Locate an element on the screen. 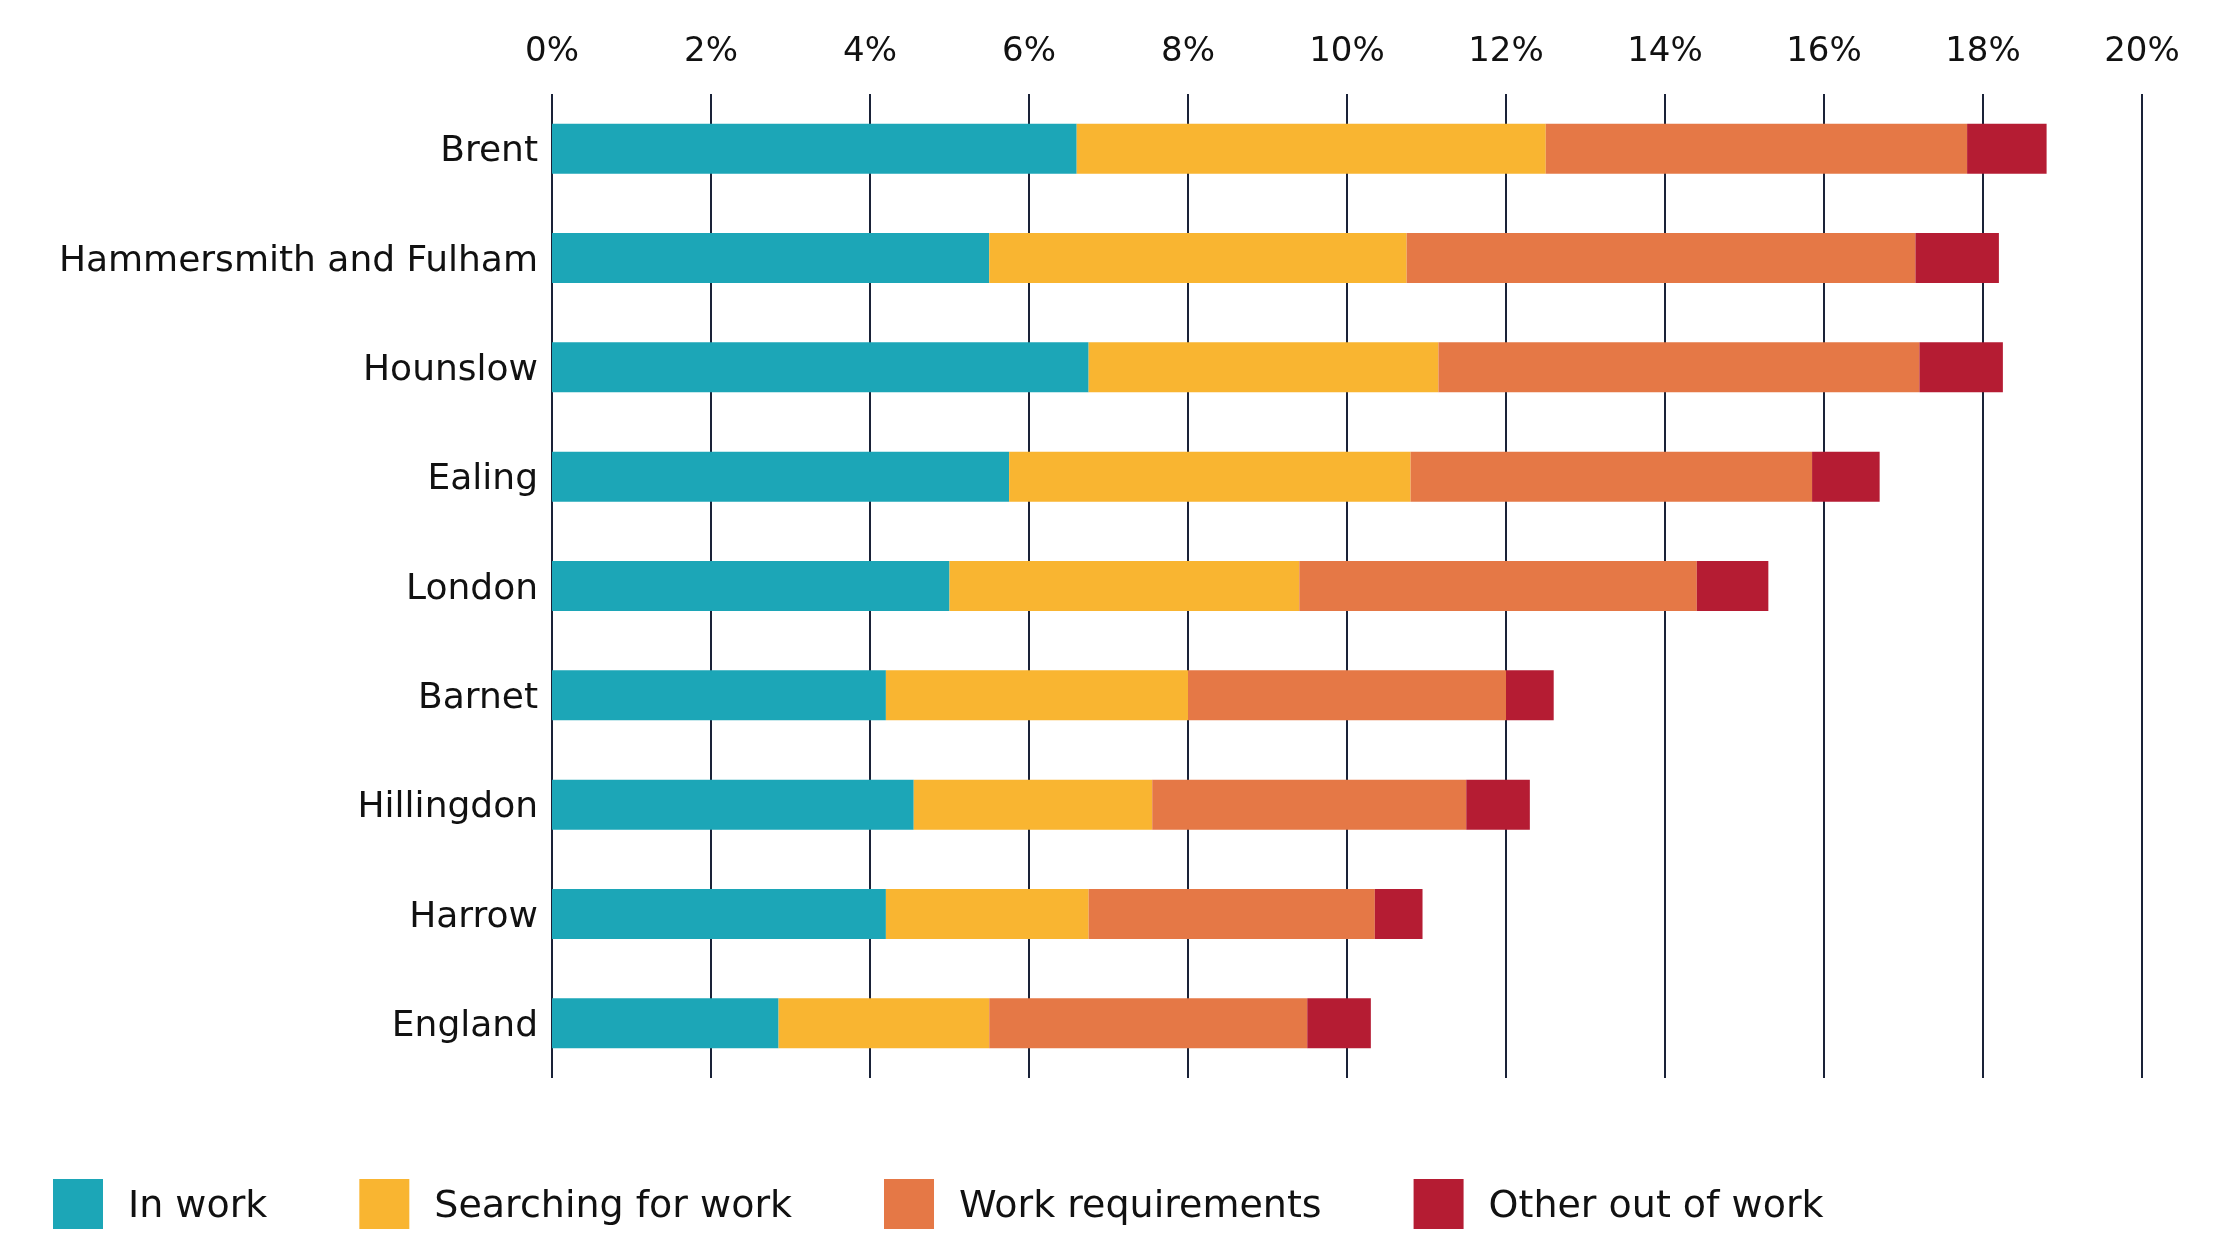  legend-label: In work is located at coordinates (198, 1204).